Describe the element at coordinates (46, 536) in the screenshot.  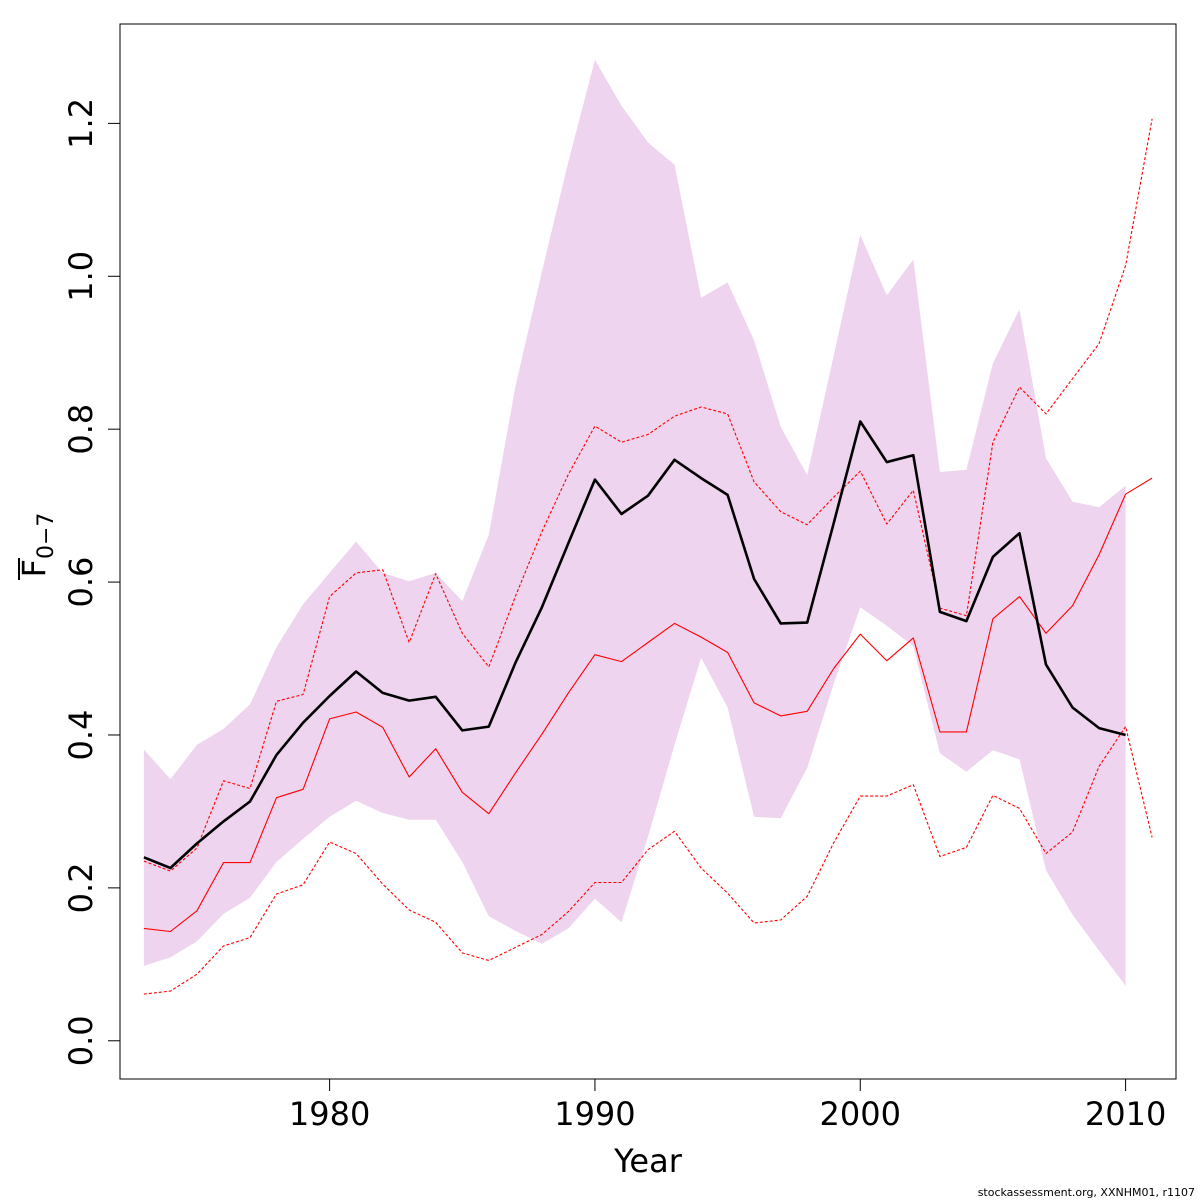
I see `y-axis-title-subscript: 0−7` at that location.